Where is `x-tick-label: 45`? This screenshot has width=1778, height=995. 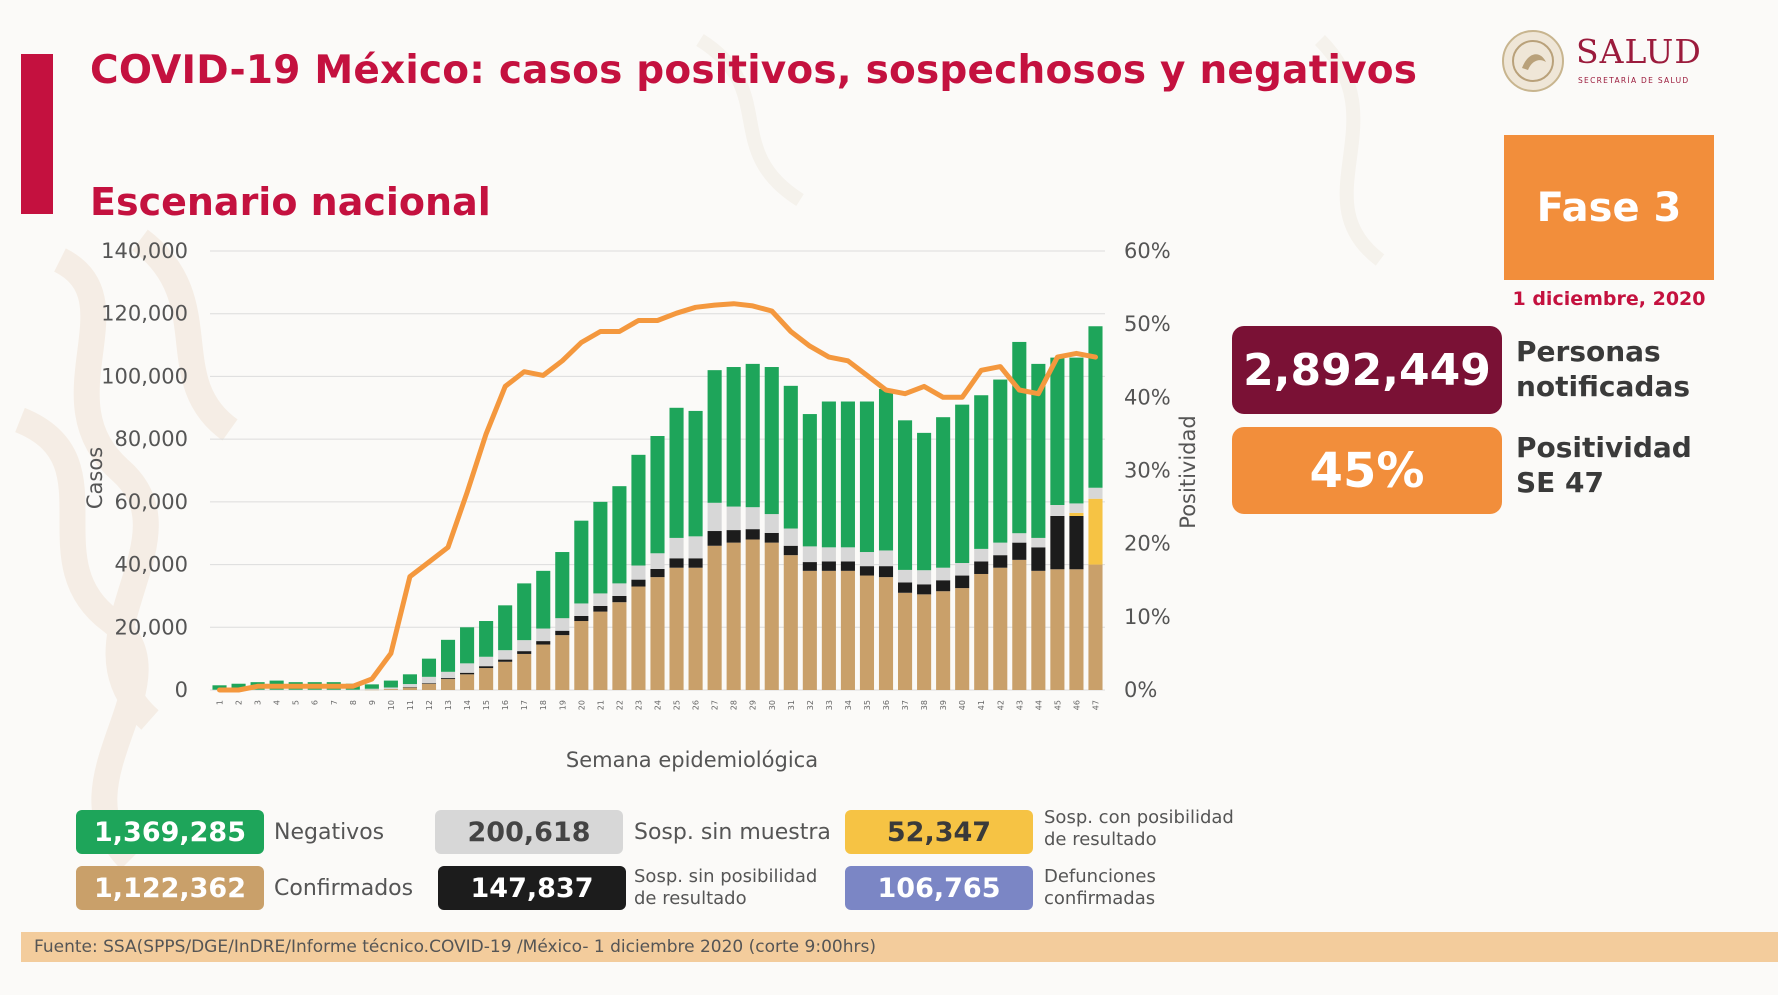 x-tick-label: 45 is located at coordinates (1057, 705).